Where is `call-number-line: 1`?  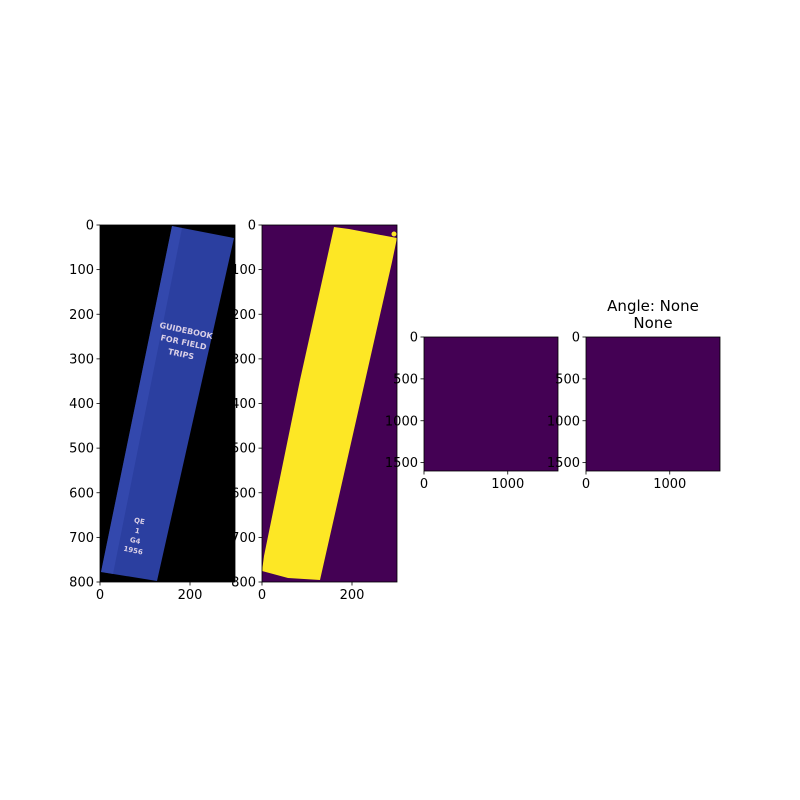
call-number-line: 1 is located at coordinates (137, 531).